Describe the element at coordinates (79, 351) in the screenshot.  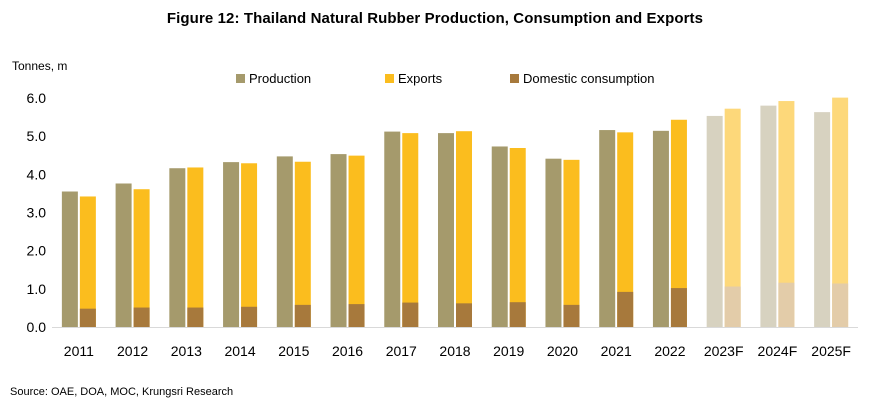
I see `x-tick-label: 2011` at that location.